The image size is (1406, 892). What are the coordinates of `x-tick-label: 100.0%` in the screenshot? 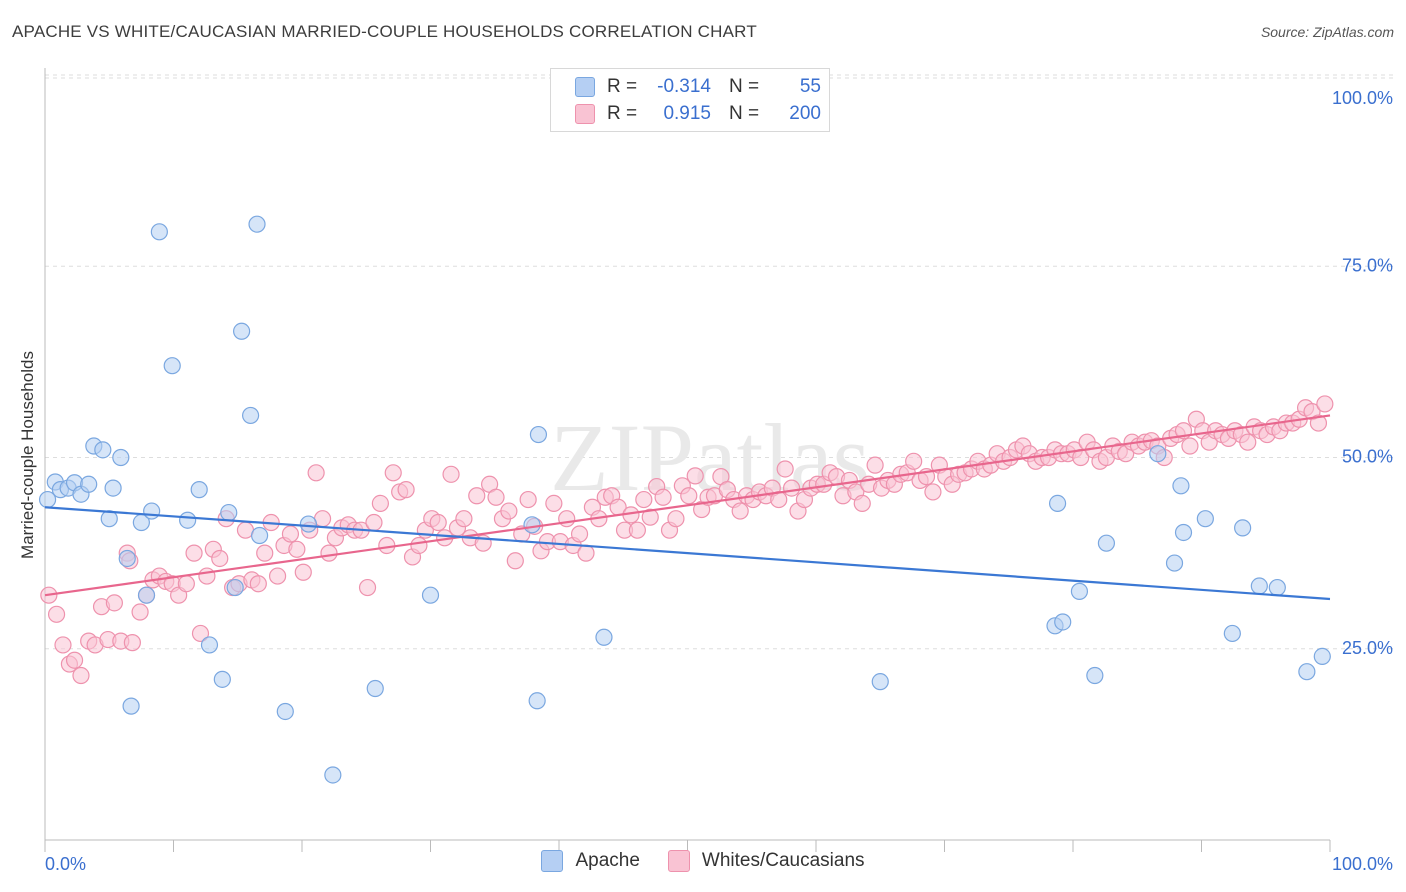 It's located at (1362, 864).